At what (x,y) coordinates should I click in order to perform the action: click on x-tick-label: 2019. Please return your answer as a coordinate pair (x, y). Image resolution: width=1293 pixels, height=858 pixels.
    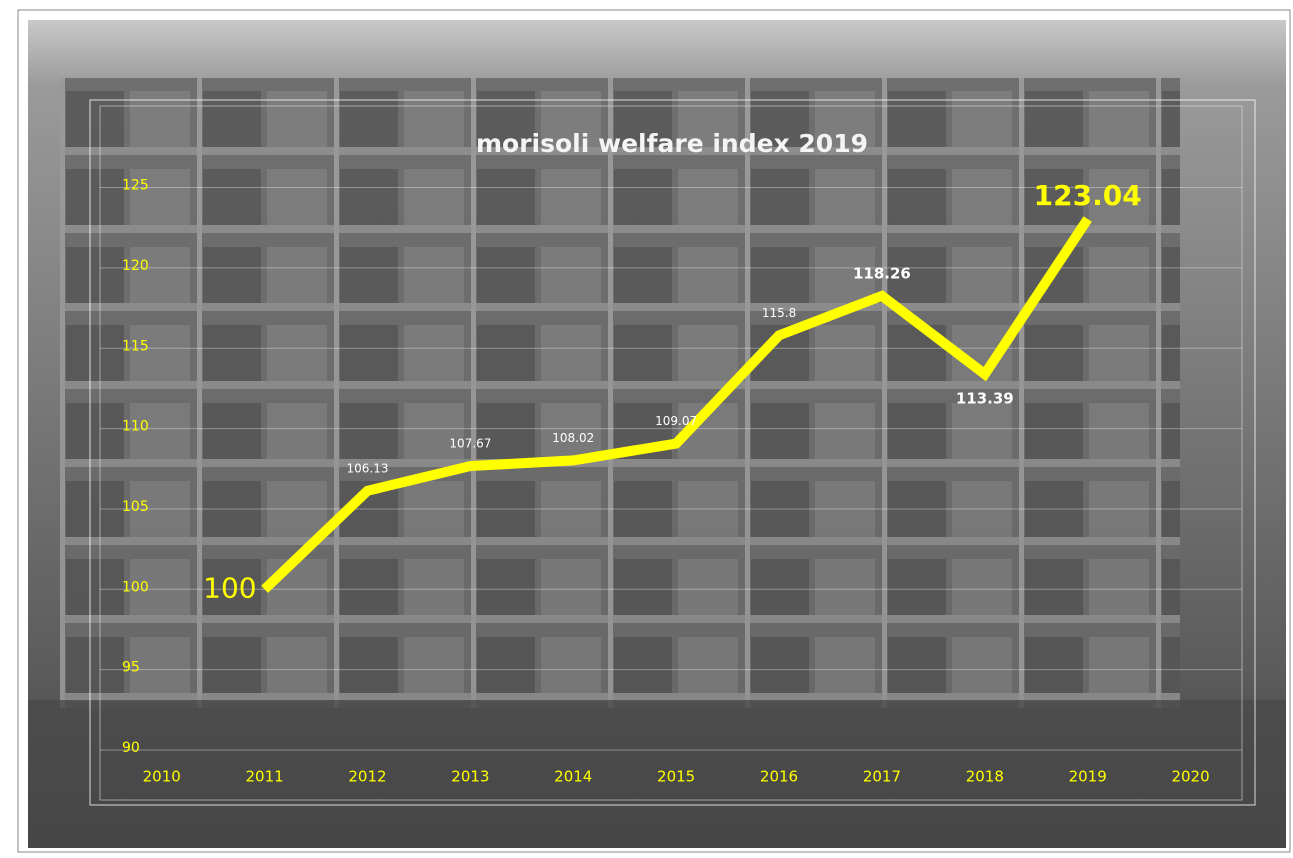
    Looking at the image, I should click on (1088, 777).